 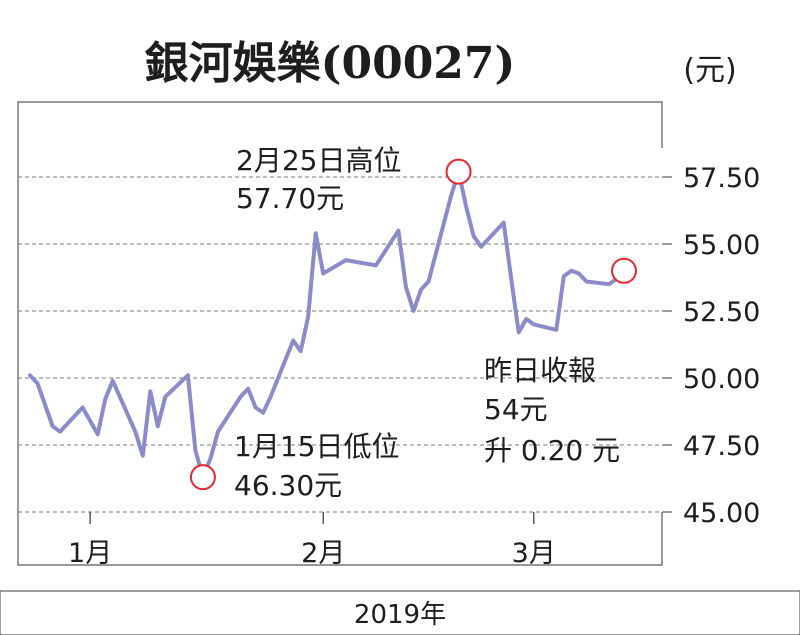 I want to click on high-point-marker, so click(x=458, y=171).